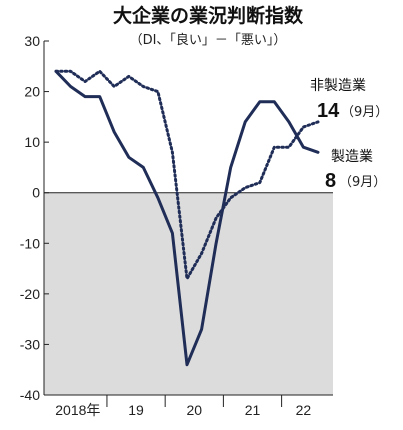 The width and height of the screenshot is (403, 430). Describe the element at coordinates (362, 182) in the screenshot. I see `label-manufacturing-month: （9月）` at that location.